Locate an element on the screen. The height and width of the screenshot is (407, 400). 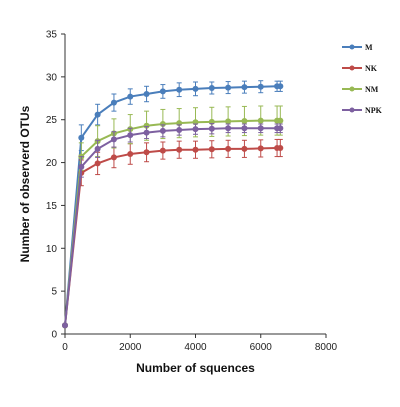
legend-label-nm: NM is located at coordinates (372, 89).